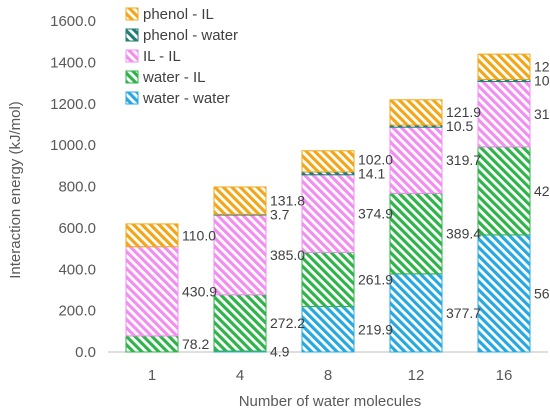  What do you see at coordinates (375, 279) in the screenshot?
I see `data-label: 261.9` at bounding box center [375, 279].